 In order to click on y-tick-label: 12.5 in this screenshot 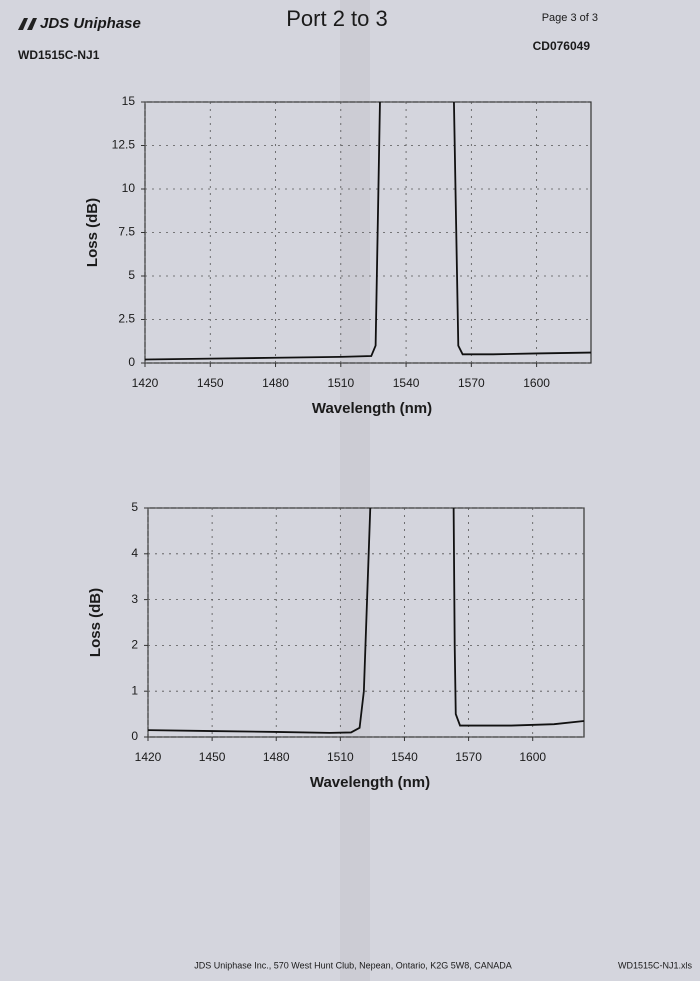, I will do `click(124, 145)`.